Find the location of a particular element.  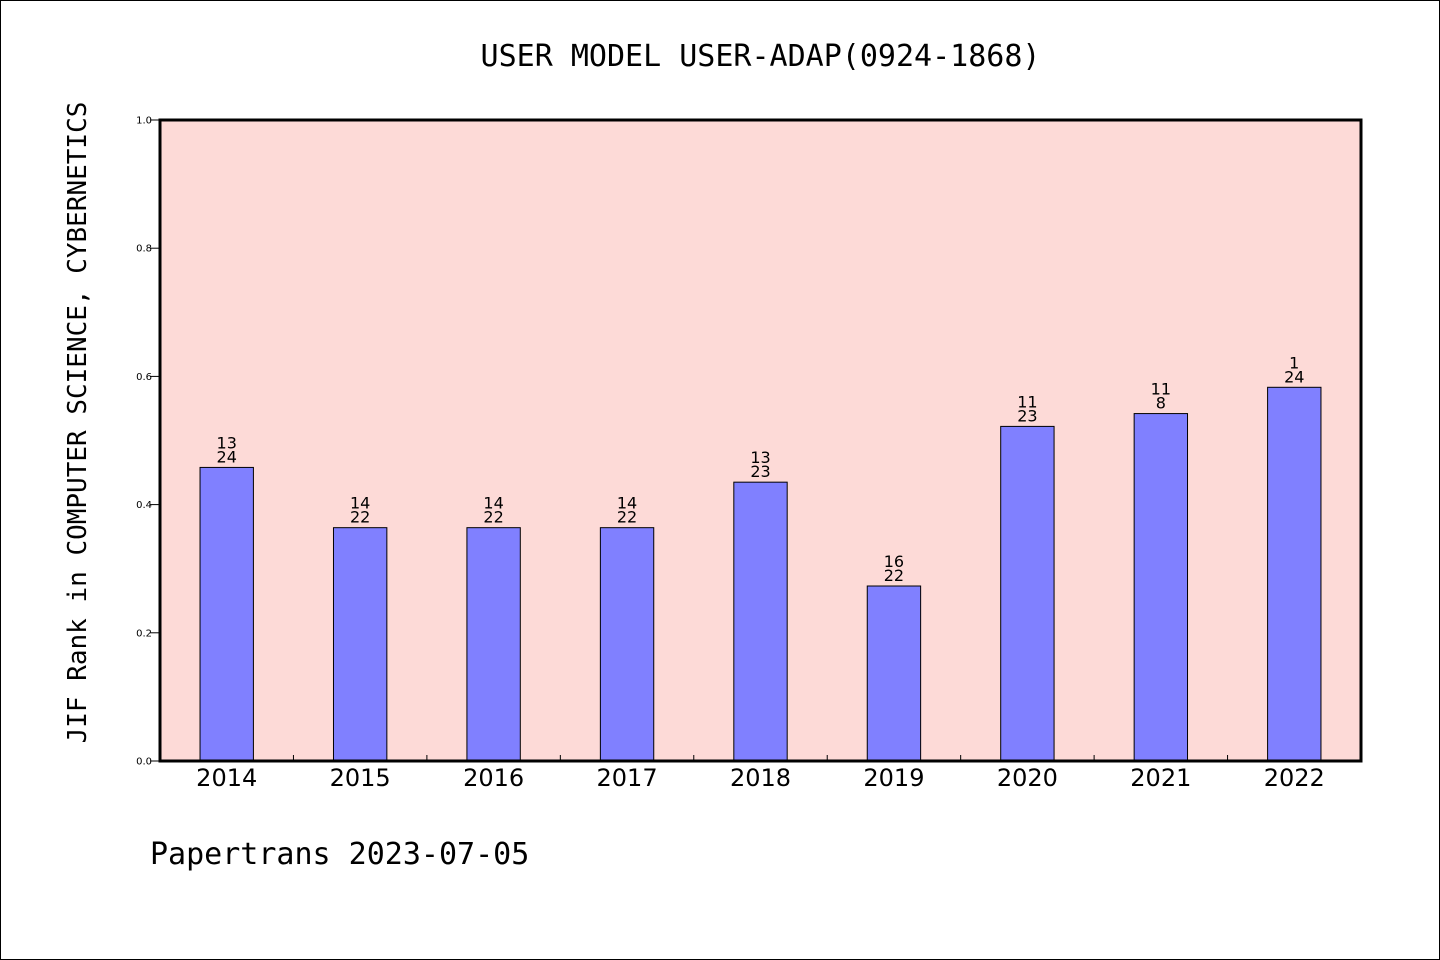

y-tick-label: 0.6 is located at coordinates (144, 377).